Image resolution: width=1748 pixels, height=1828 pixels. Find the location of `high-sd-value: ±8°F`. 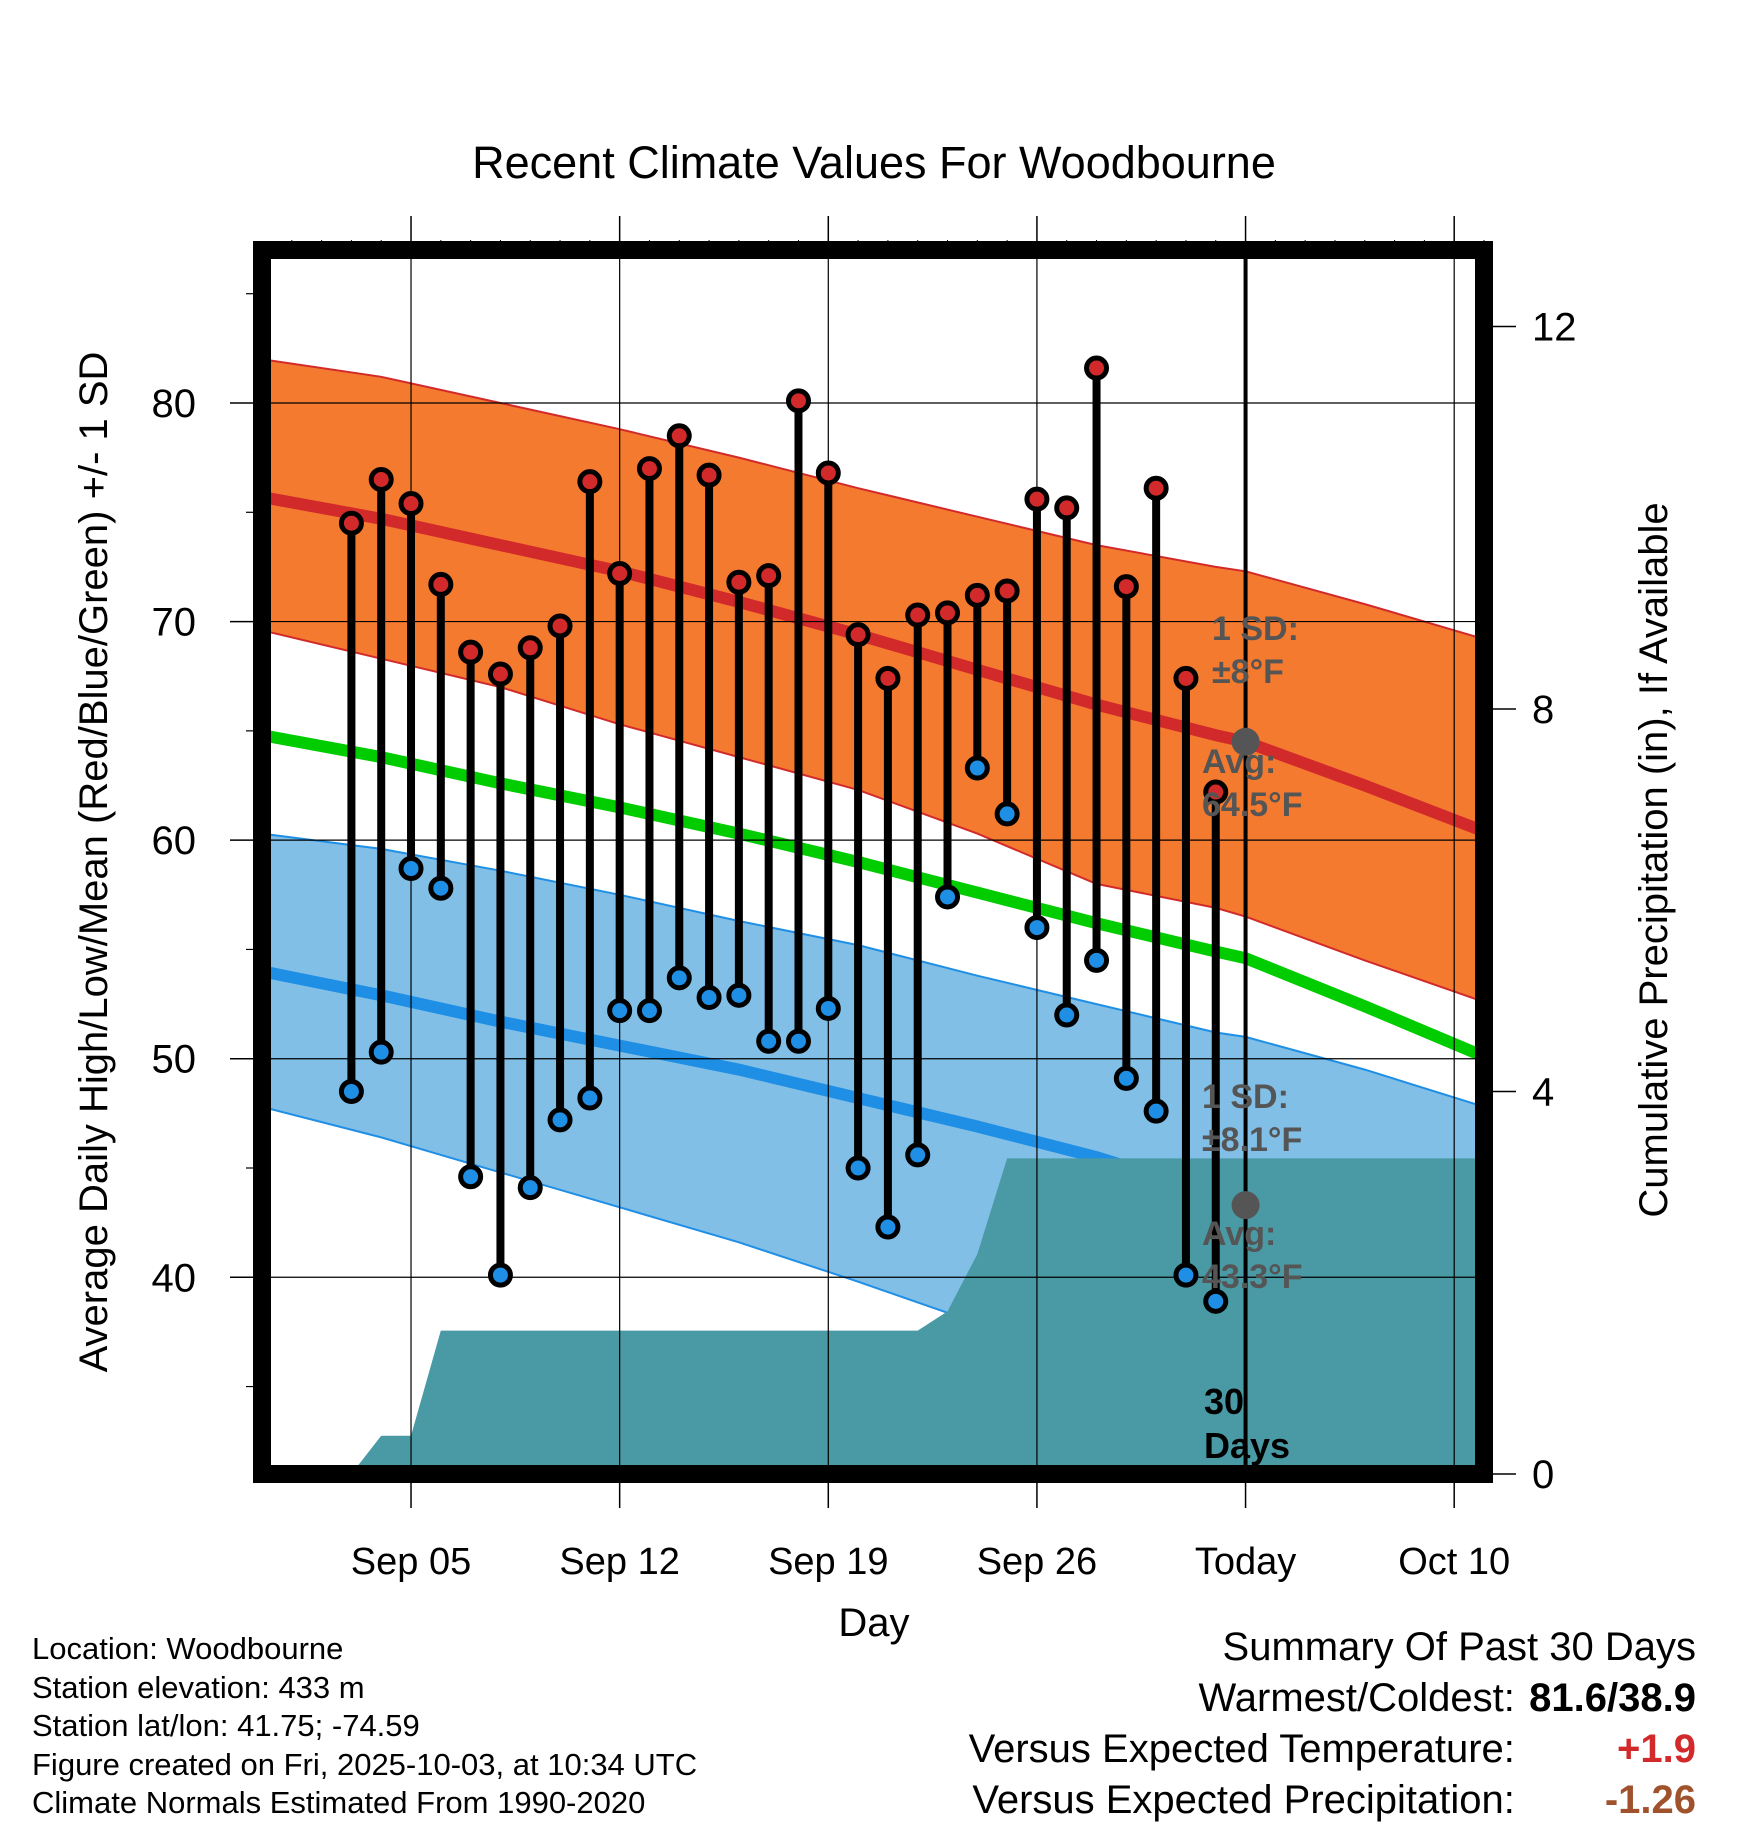

high-sd-value: ±8°F is located at coordinates (1248, 672).